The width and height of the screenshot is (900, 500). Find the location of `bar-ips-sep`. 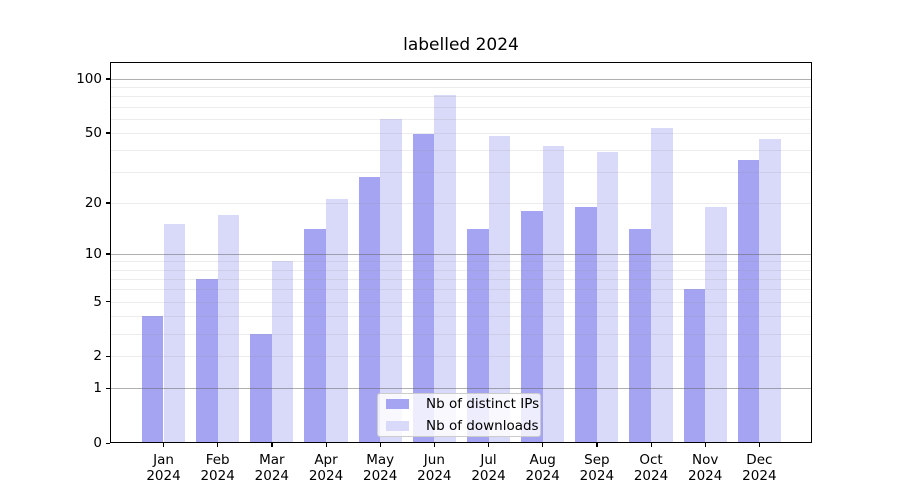

bar-ips-sep is located at coordinates (586, 324).